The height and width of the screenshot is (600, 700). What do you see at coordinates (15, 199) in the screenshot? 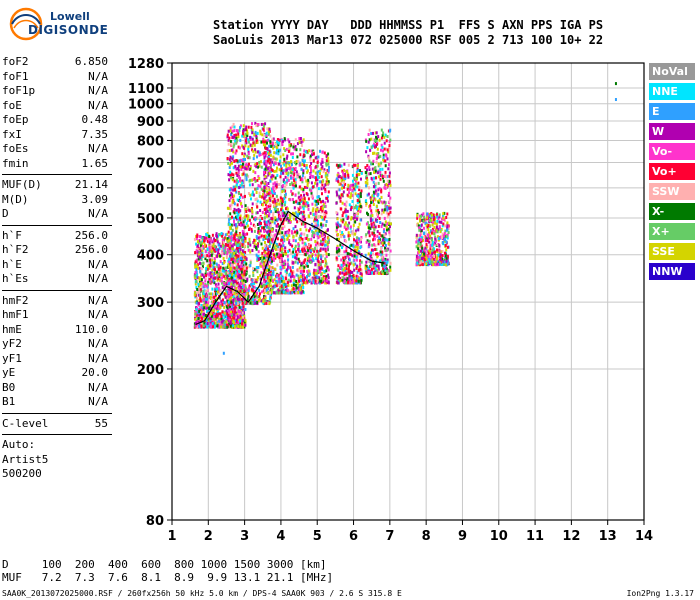
I see `param-name: M(D)` at bounding box center [15, 199].